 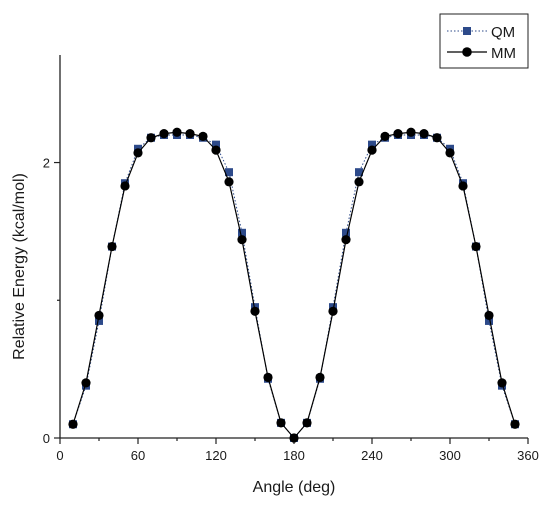 I want to click on x-tick-label-0: 0, so click(x=59, y=455).